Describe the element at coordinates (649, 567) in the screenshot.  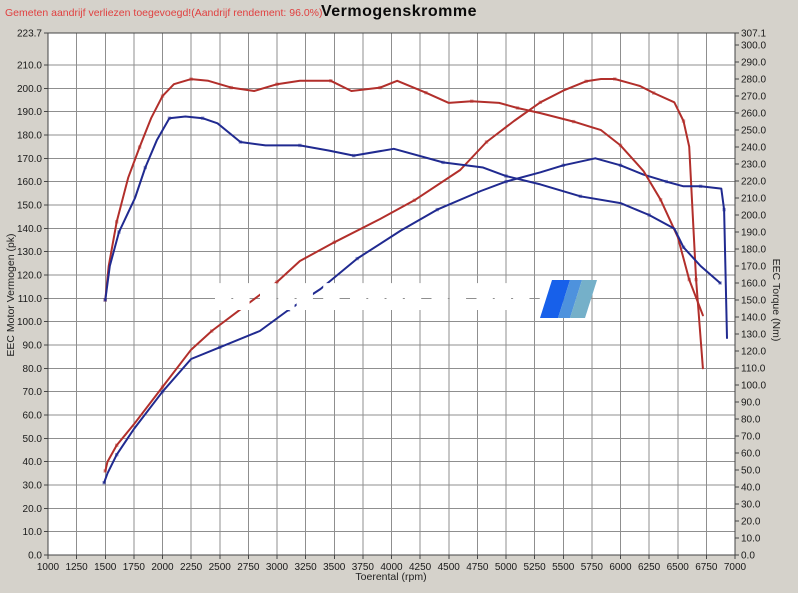
I see `svg-text: 6250` at that location.